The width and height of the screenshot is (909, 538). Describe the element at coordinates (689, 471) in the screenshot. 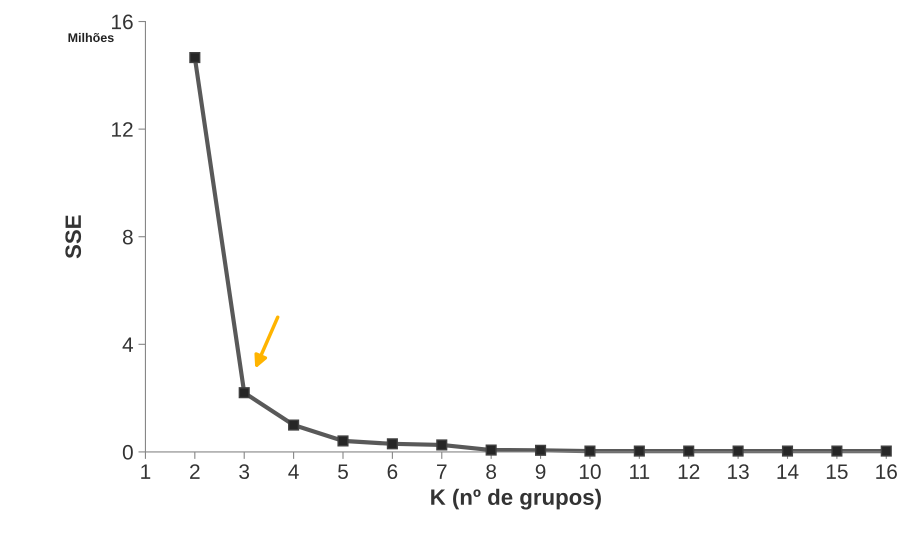

I see `x-tick-label: 12` at that location.